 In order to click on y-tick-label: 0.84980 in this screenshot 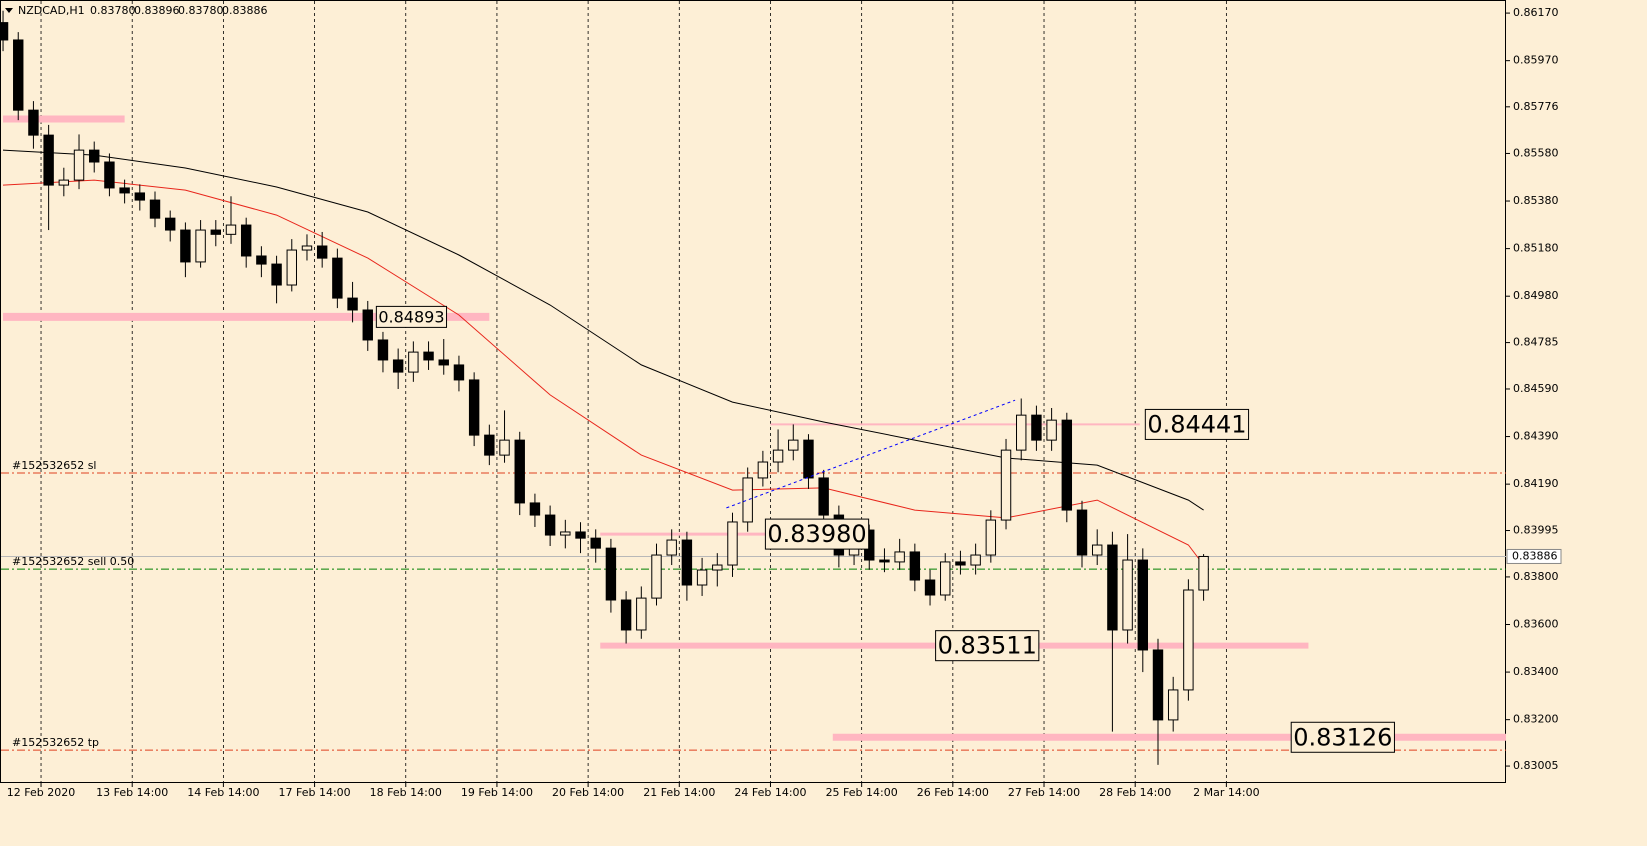, I will do `click(1536, 295)`.